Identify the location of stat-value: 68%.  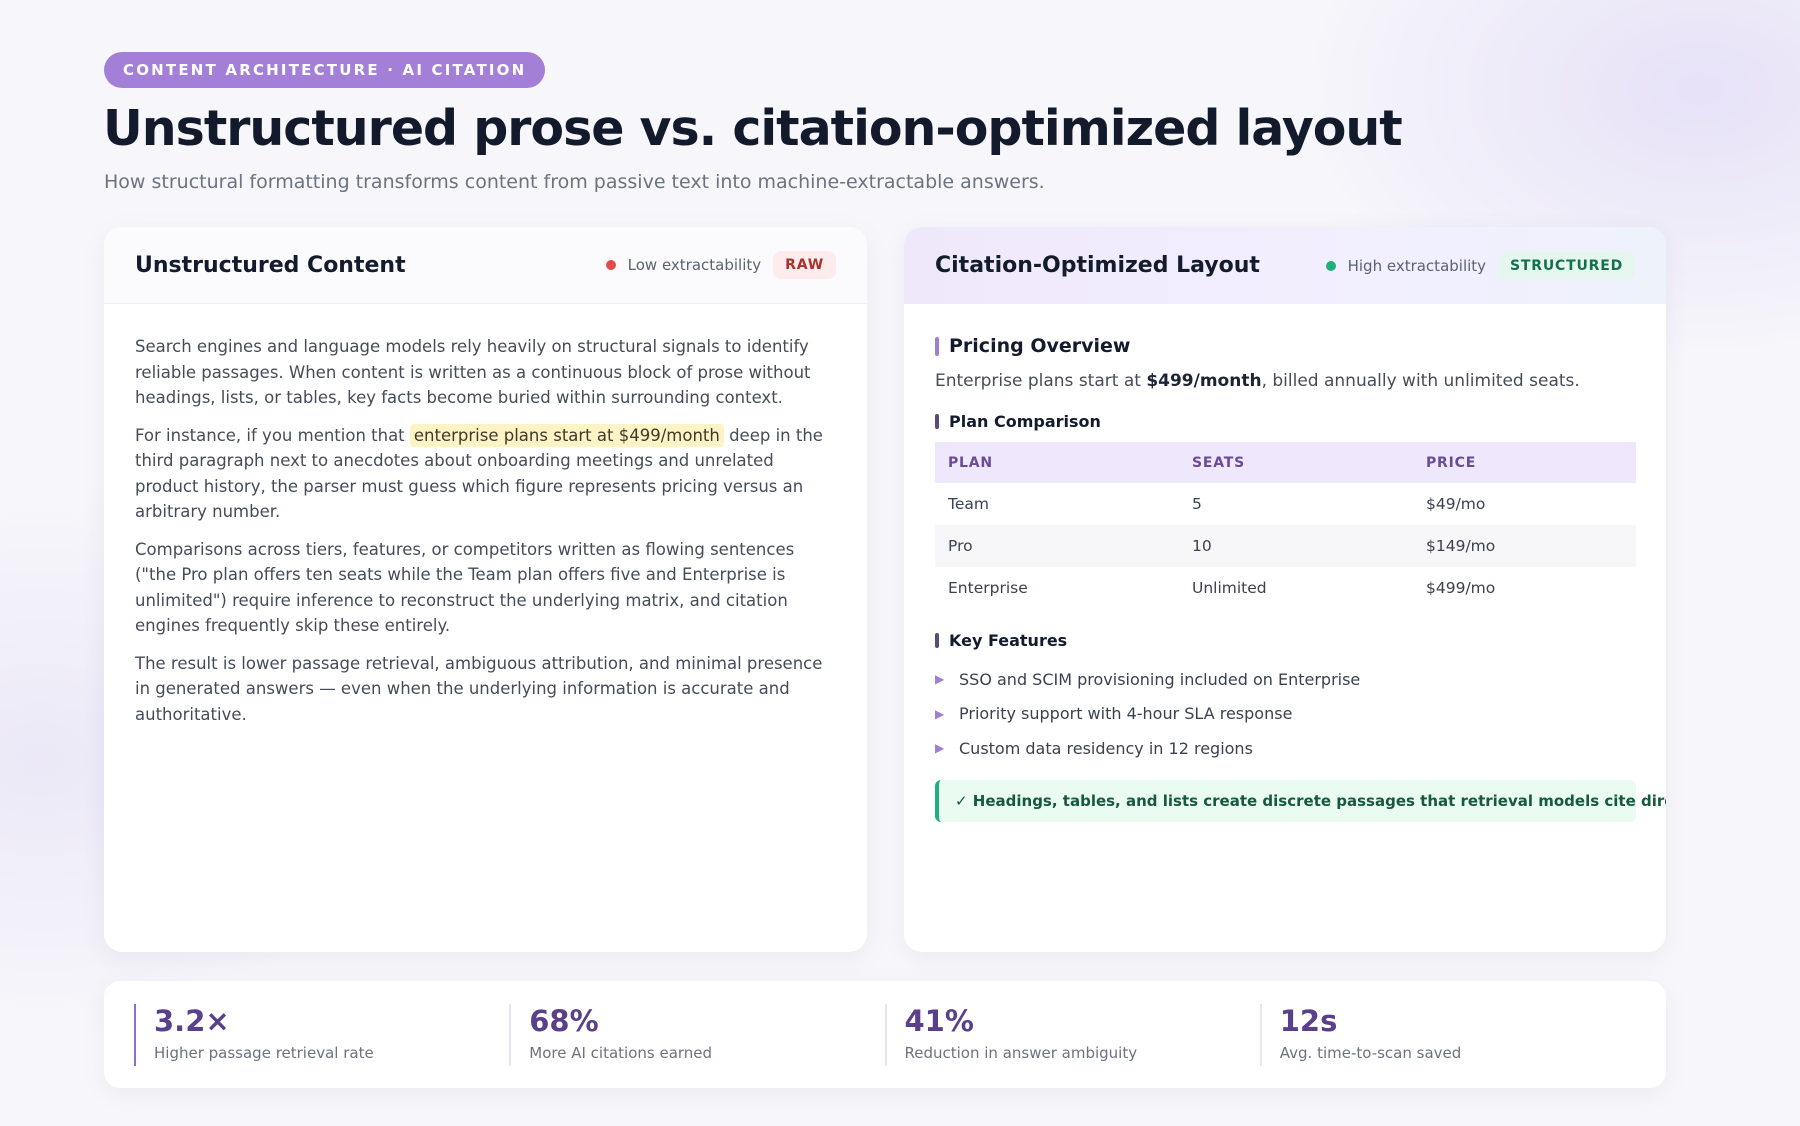
(564, 1020).